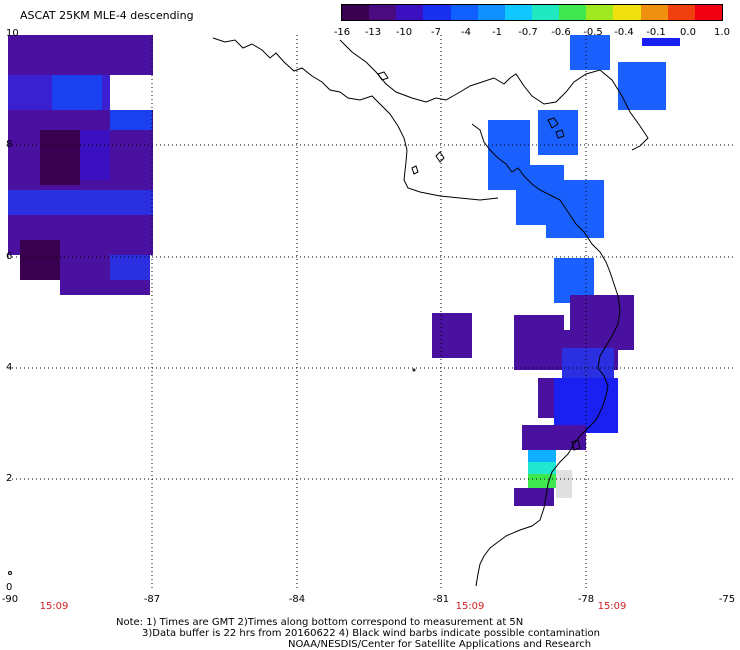 This screenshot has height=650, width=740. What do you see at coordinates (593, 32) in the screenshot?
I see `colorbar-tick-label: -0.5` at bounding box center [593, 32].